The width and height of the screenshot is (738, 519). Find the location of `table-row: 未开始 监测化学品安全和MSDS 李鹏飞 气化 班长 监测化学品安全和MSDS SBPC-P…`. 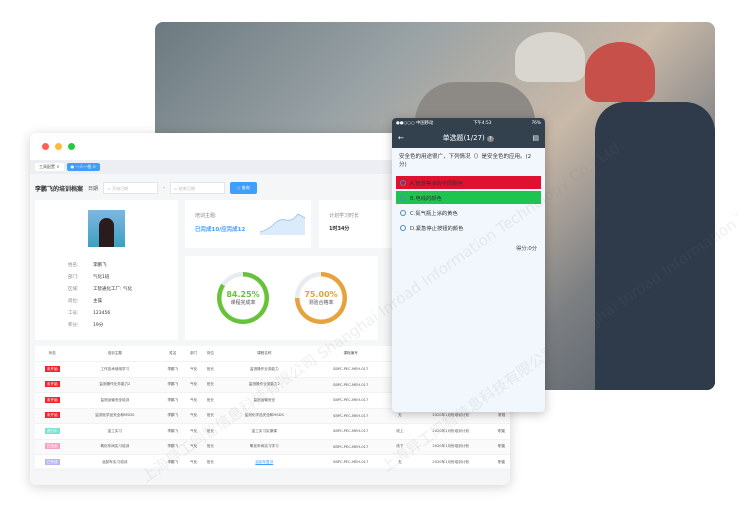

table-row: 未开始 监测化学品安全和MSDS 李鹏飞 气化 班长 监测化学品安全和MSDS SBPC-P… is located at coordinates (272, 416).